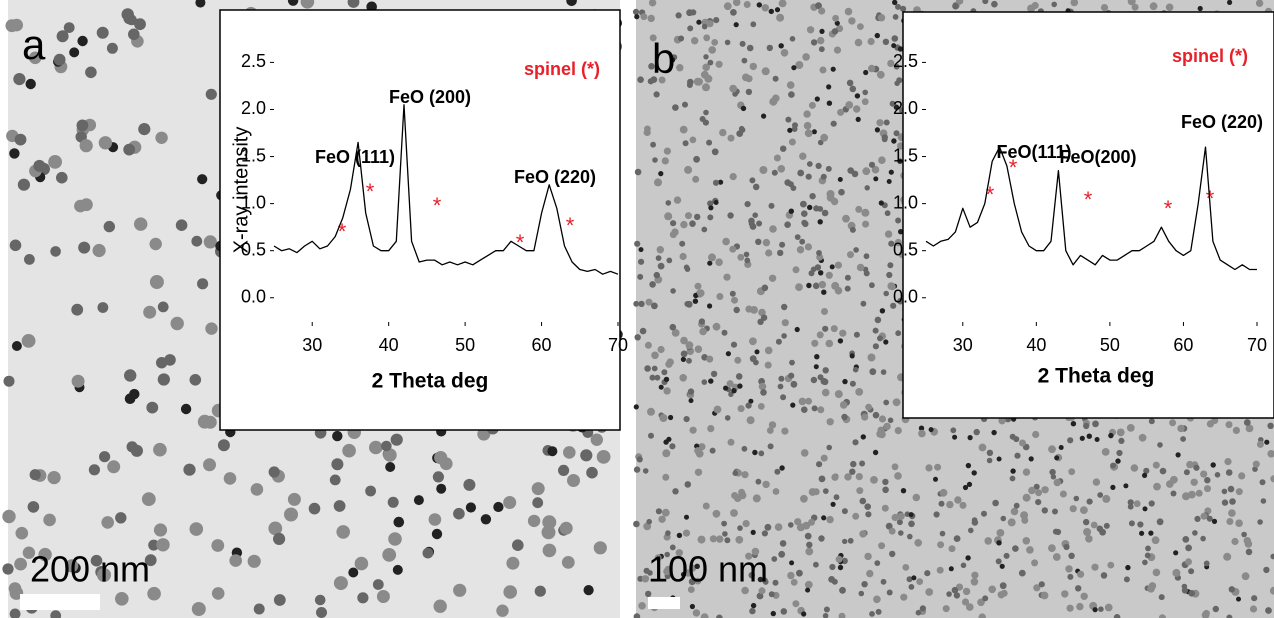 The height and width of the screenshot is (618, 1274). What do you see at coordinates (1036, 345) in the screenshot?
I see `x-tick-label: 40` at bounding box center [1036, 345].